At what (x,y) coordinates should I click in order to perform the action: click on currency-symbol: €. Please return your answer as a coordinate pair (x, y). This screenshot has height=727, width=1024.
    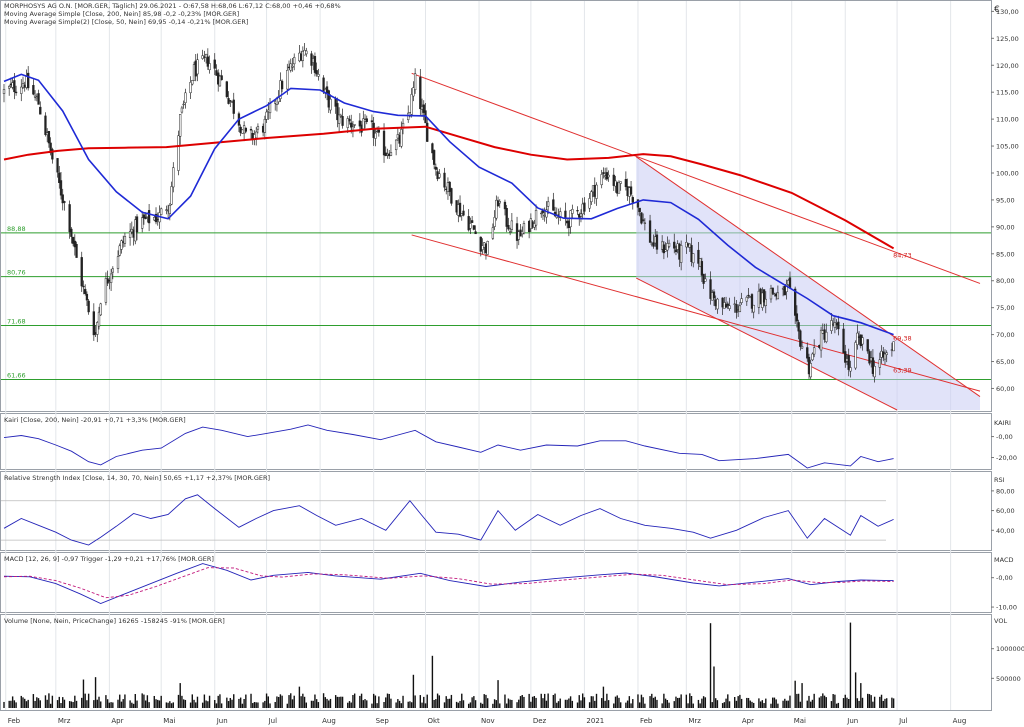
    Looking at the image, I should click on (997, 10).